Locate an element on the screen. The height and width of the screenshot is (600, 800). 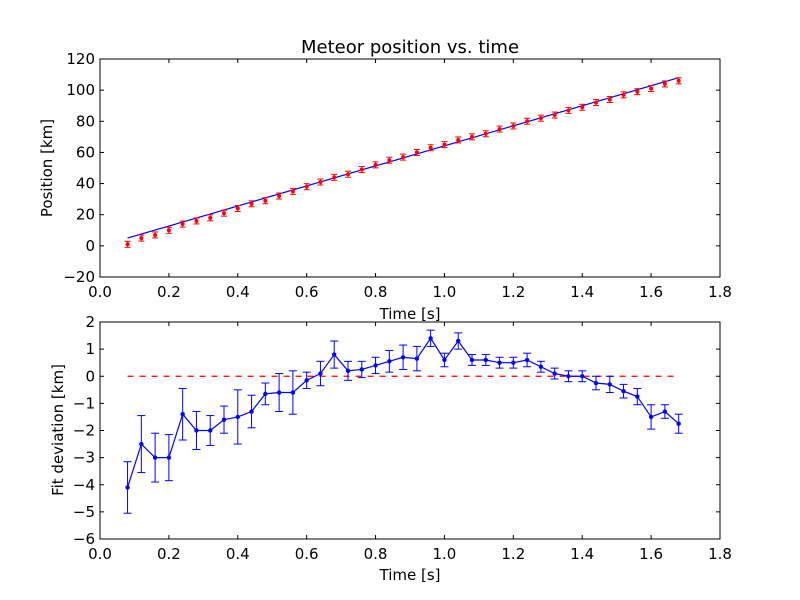
x-axis-label: Time [s] is located at coordinates (410, 575).